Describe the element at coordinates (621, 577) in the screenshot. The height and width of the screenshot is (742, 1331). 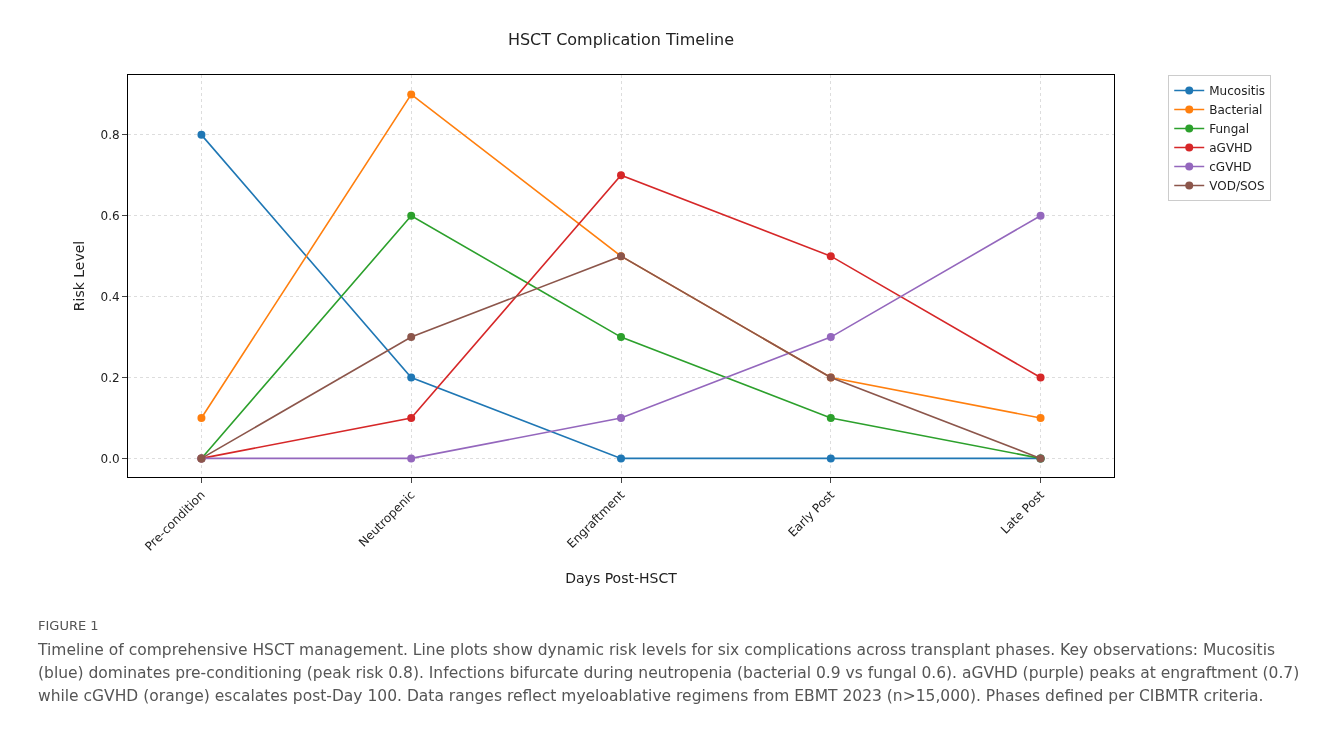
I see `x-axis-title: Days Post-HSCT` at that location.